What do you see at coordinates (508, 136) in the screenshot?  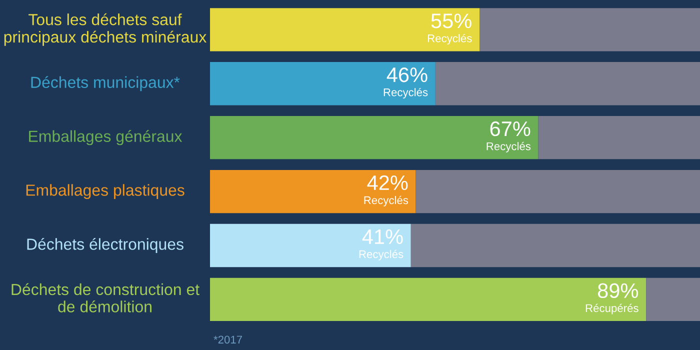 I see `data-label: 67% Recyclés` at bounding box center [508, 136].